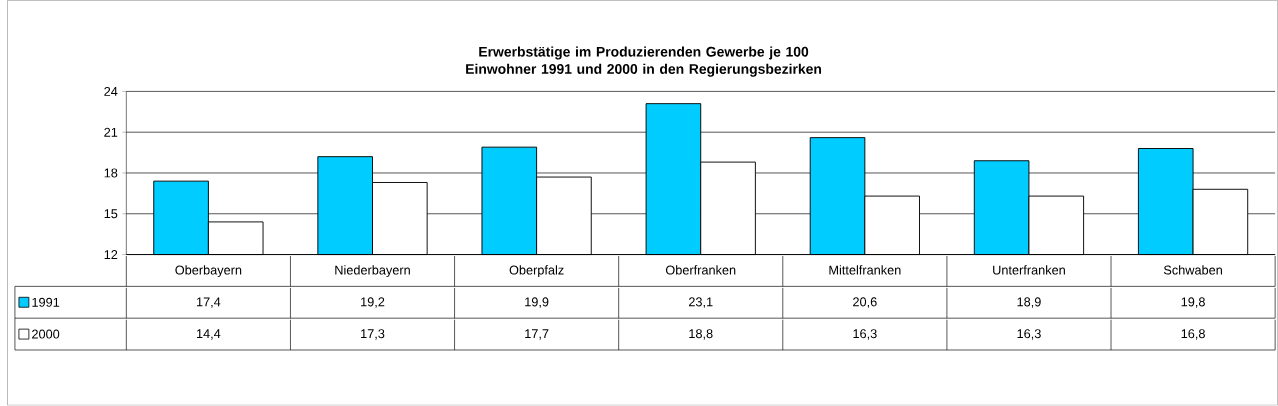 Image resolution: width=1278 pixels, height=406 pixels. I want to click on y-tick-label: 21, so click(111, 132).